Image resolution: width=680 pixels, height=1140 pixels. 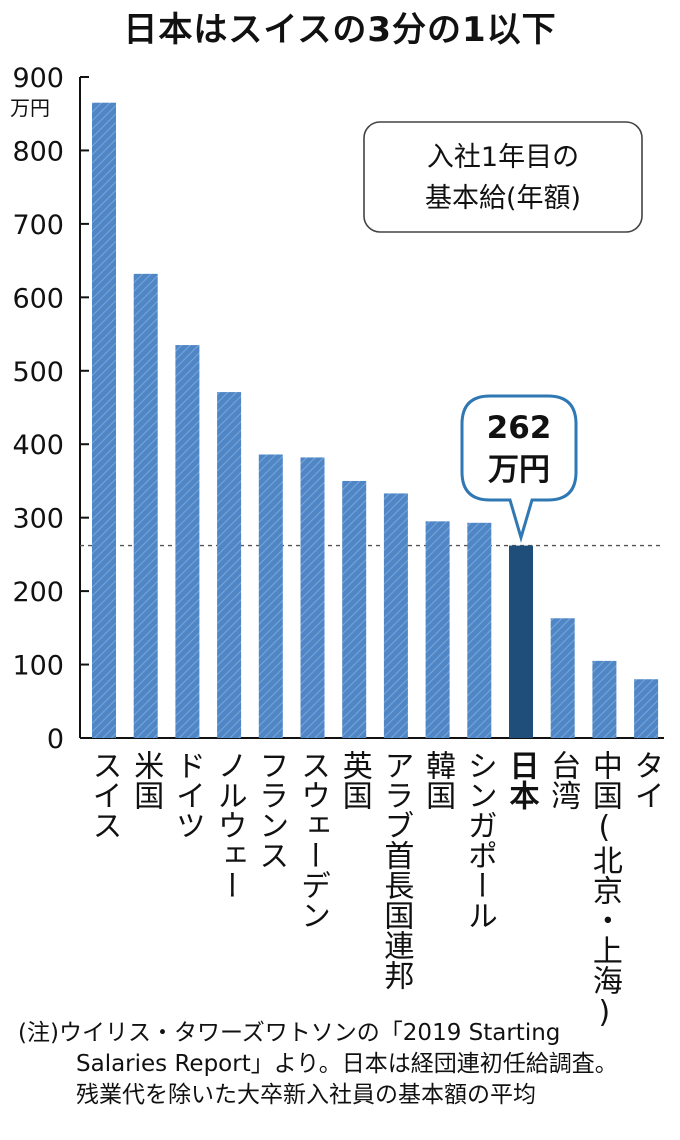 I want to click on y-tick-label: 700, so click(x=38, y=225).